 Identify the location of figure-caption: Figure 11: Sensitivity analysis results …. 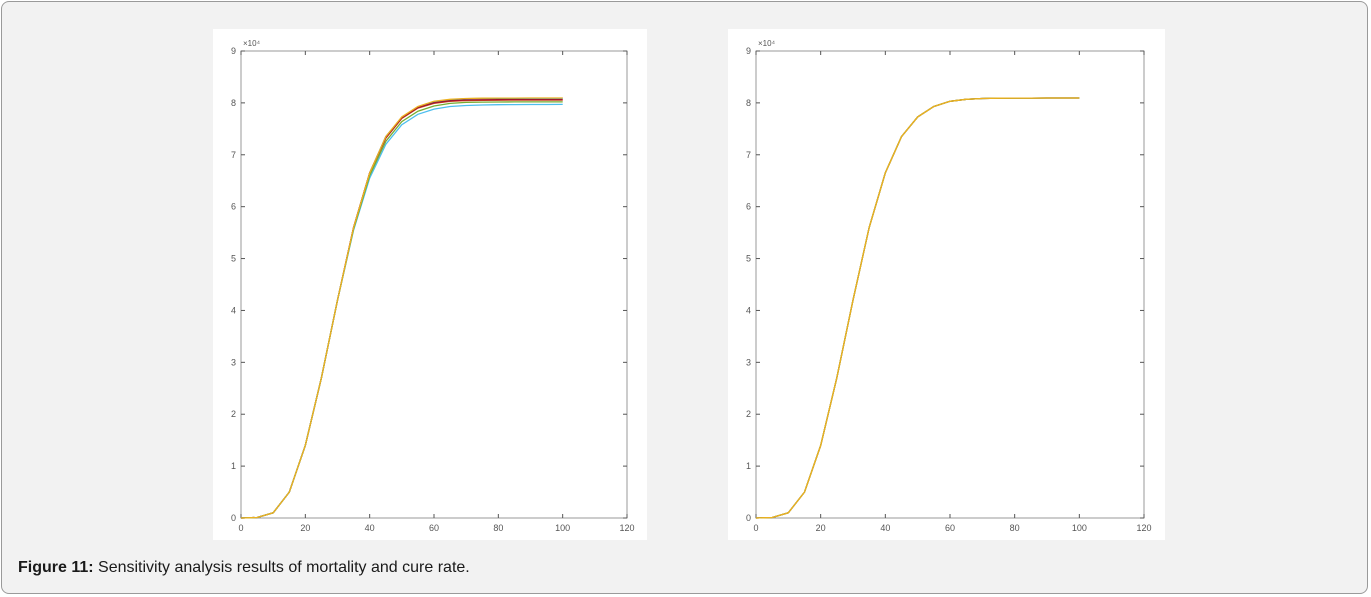
(244, 568).